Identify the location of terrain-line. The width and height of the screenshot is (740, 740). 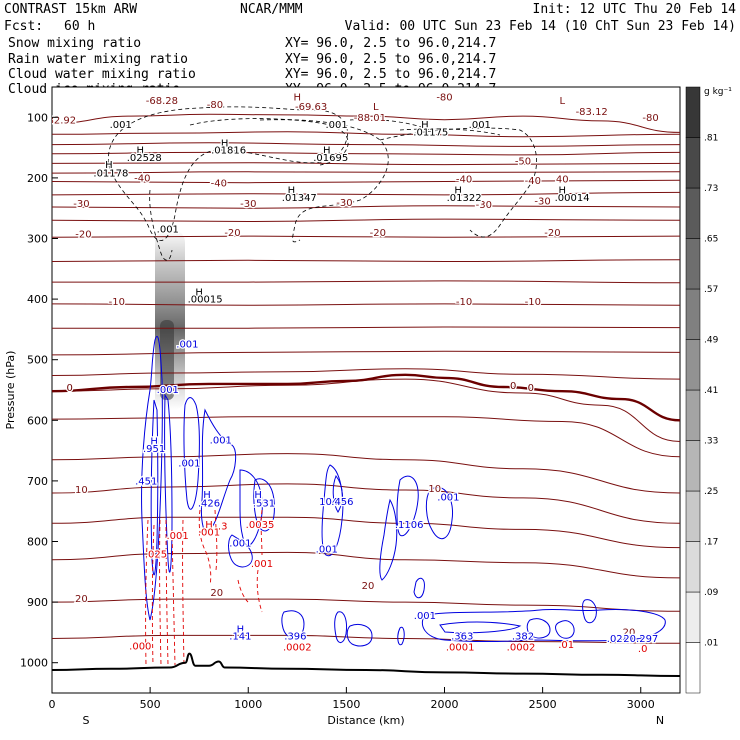
(366, 664).